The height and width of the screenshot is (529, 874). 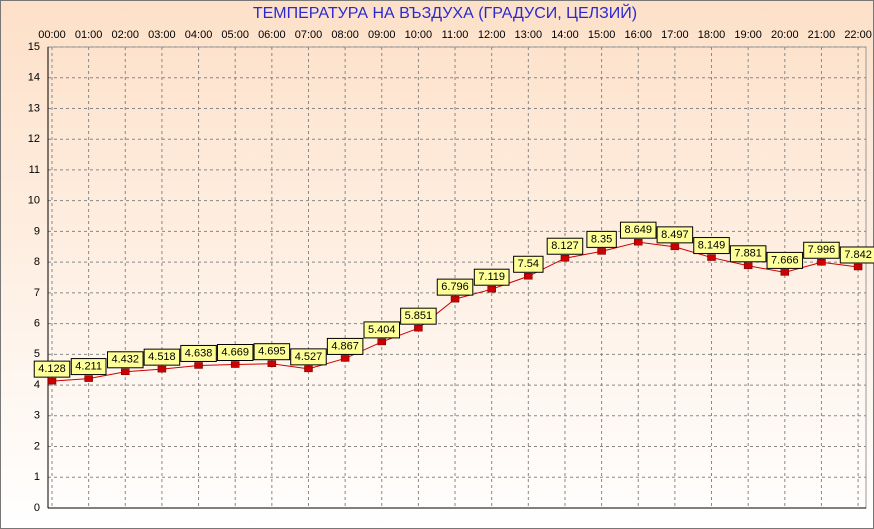 What do you see at coordinates (382, 35) in the screenshot?
I see `x-tick-label: 09:00` at bounding box center [382, 35].